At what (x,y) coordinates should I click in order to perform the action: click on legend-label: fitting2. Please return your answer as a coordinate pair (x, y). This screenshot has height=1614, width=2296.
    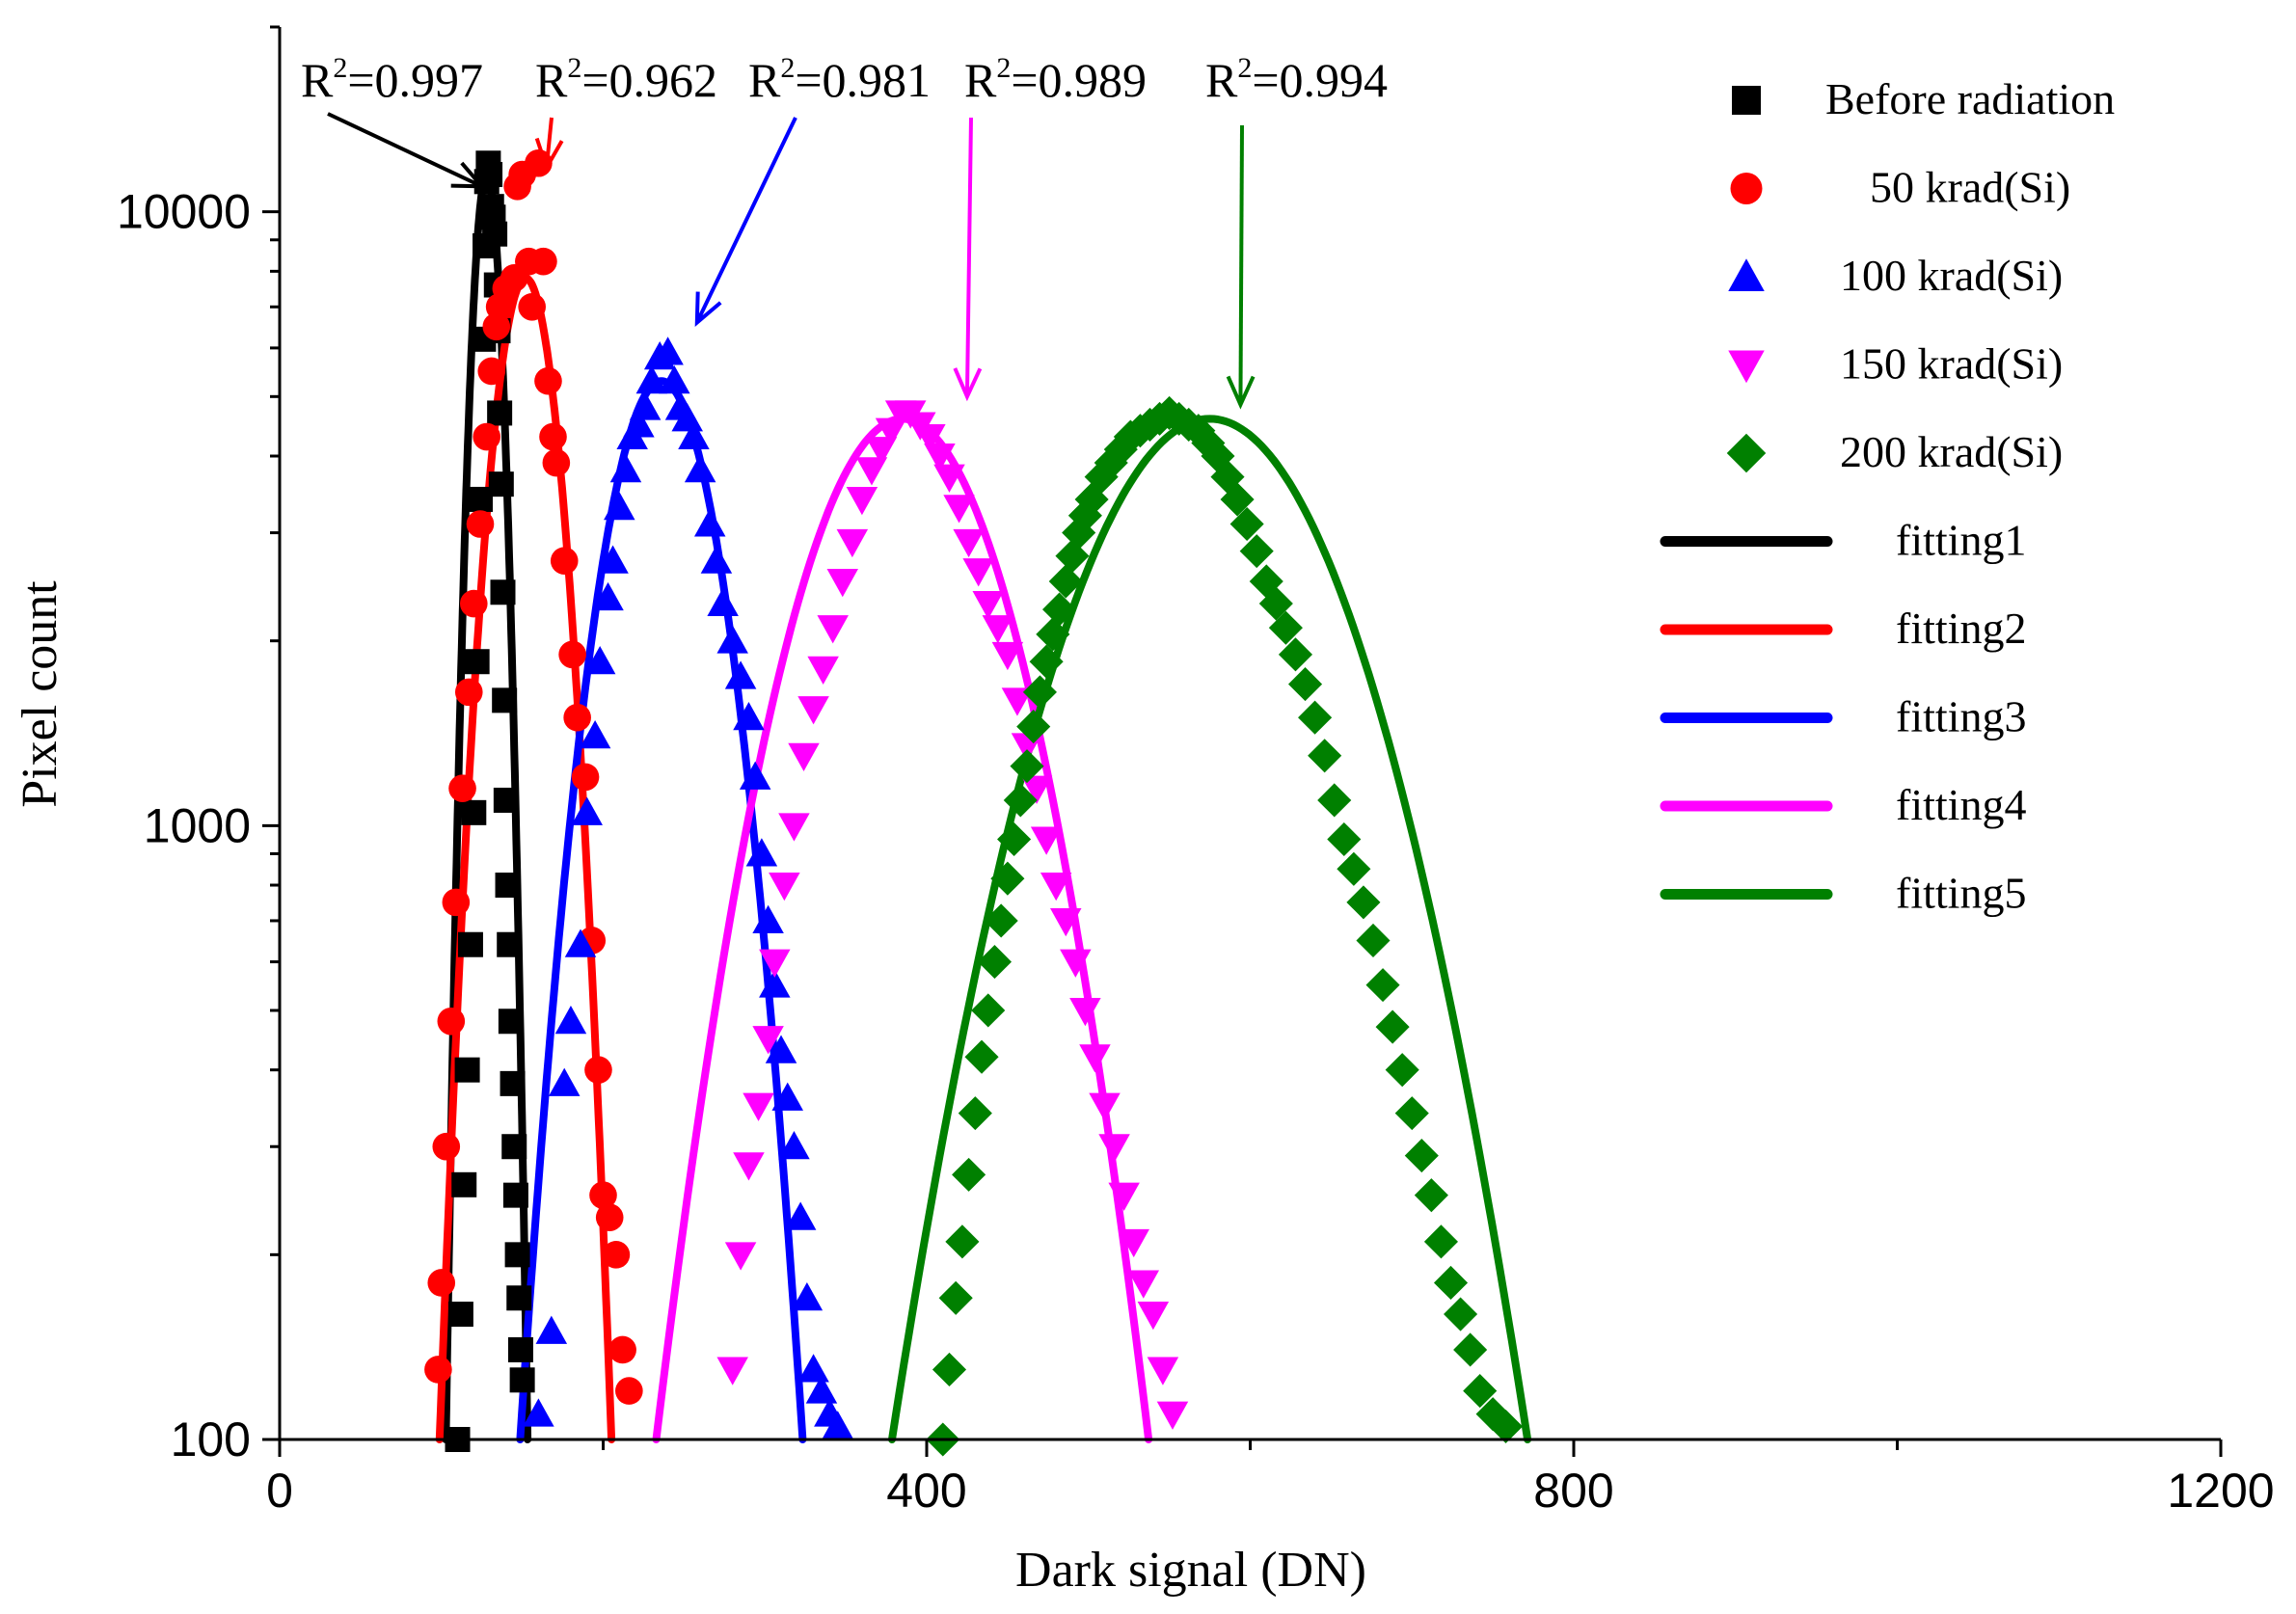
    Looking at the image, I should click on (1961, 628).